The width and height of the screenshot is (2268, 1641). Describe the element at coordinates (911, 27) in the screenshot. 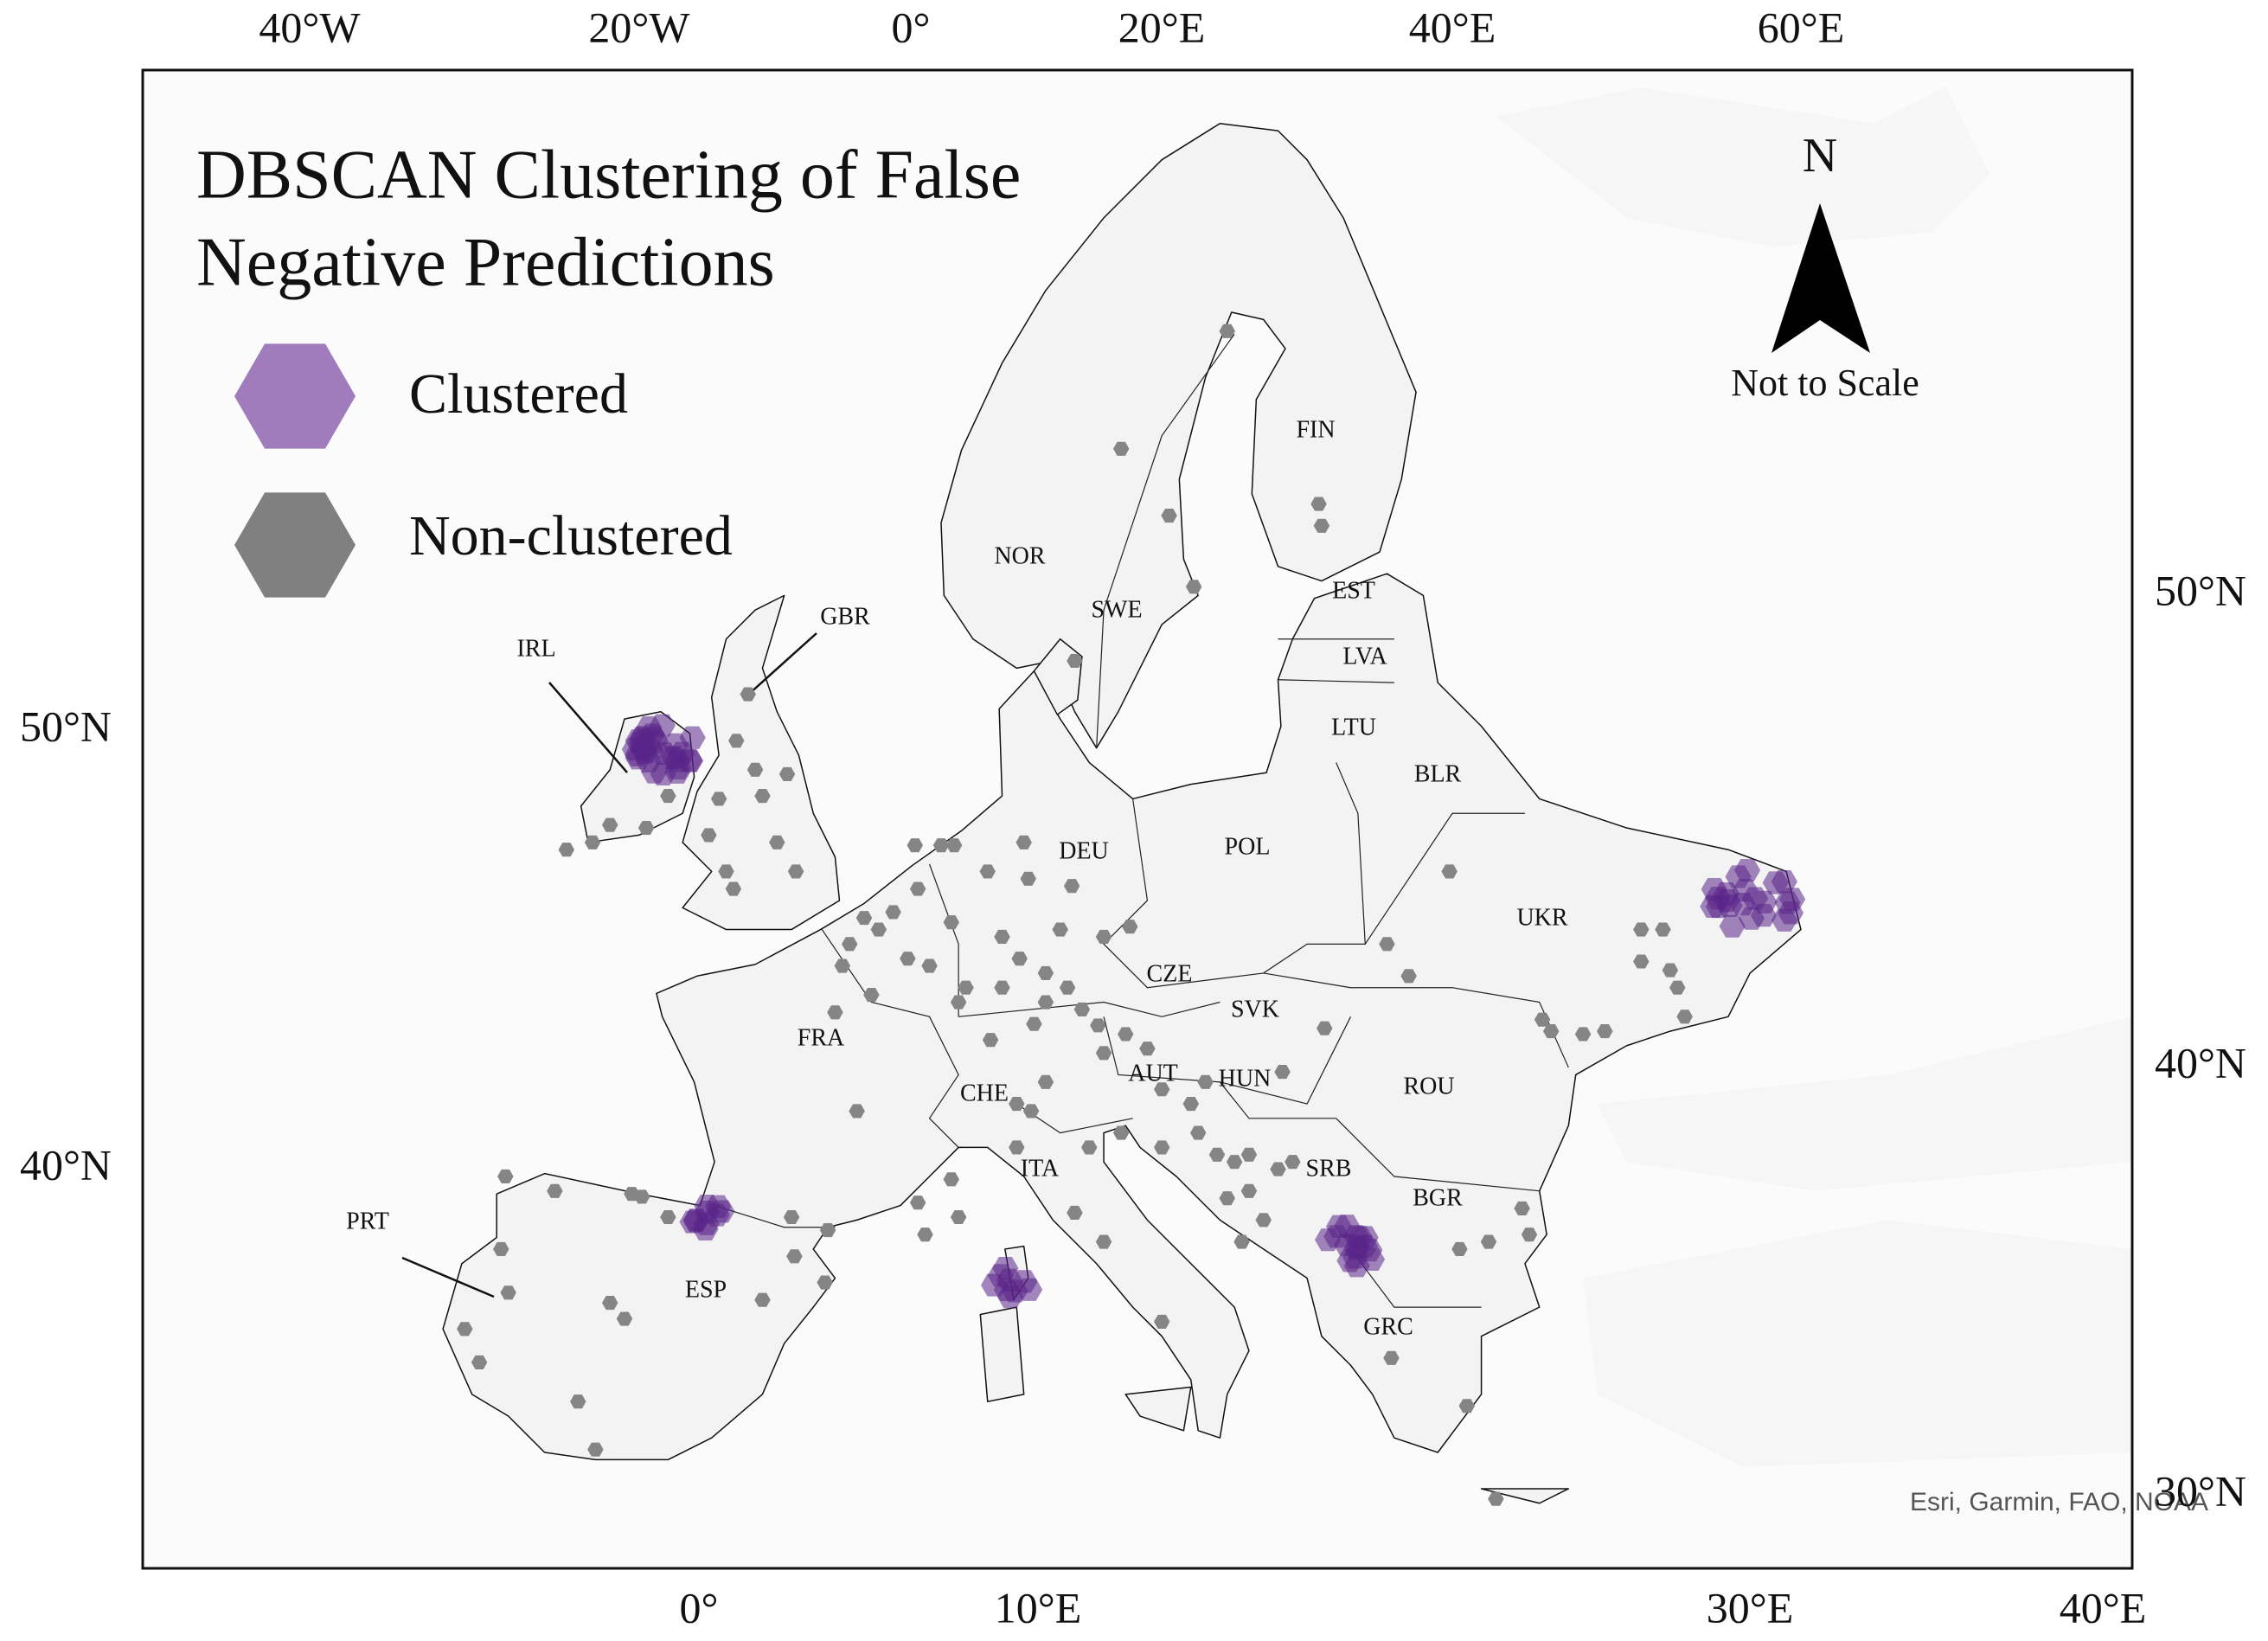

I see `graticule-label: 0°` at that location.